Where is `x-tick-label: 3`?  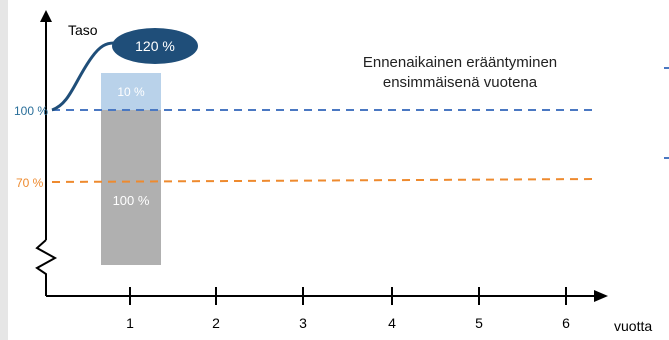 x-tick-label: 3 is located at coordinates (303, 323).